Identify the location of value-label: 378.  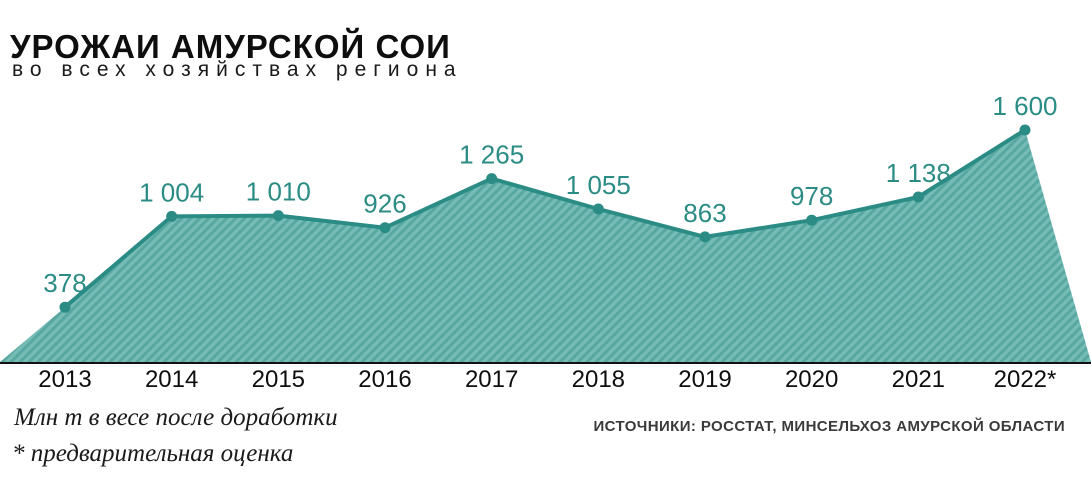
(64, 283).